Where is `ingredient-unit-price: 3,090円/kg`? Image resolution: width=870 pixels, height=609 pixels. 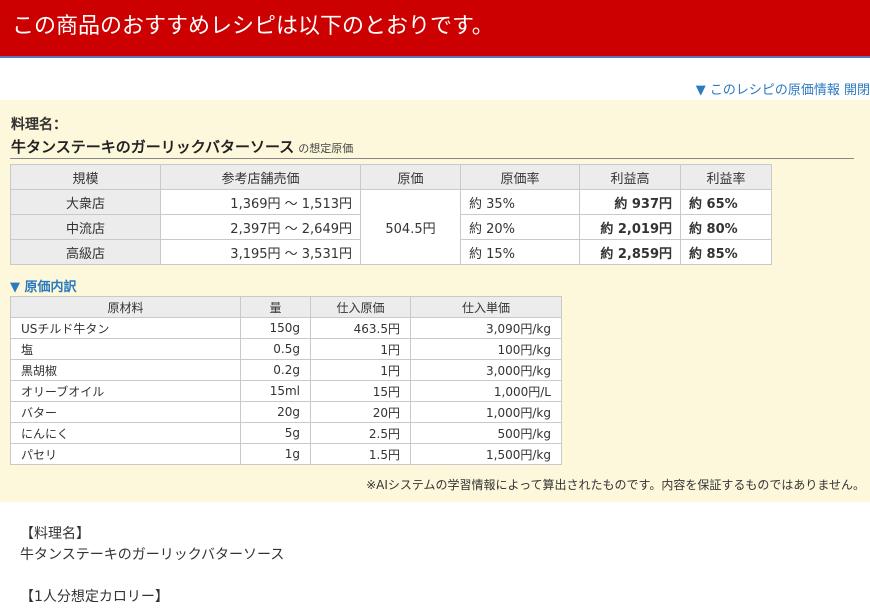
ingredient-unit-price: 3,090円/kg is located at coordinates (486, 328).